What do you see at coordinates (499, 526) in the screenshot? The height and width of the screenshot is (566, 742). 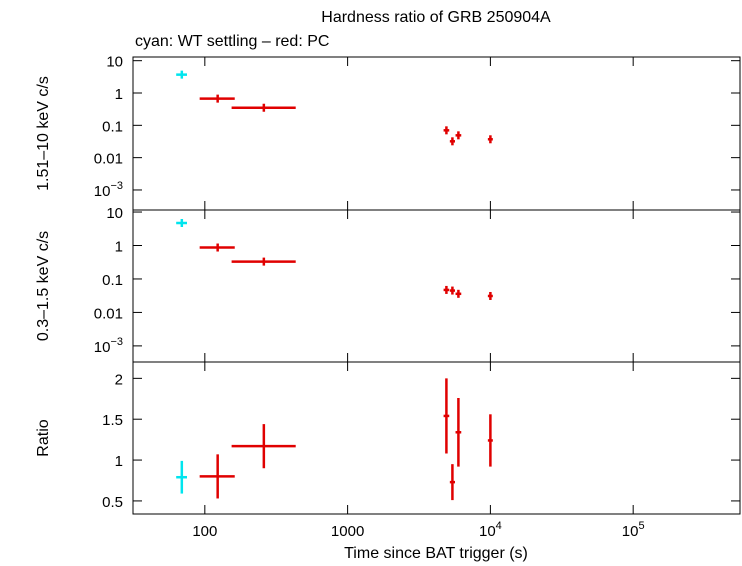 I see `x-tick-label-exponent: 4` at bounding box center [499, 526].